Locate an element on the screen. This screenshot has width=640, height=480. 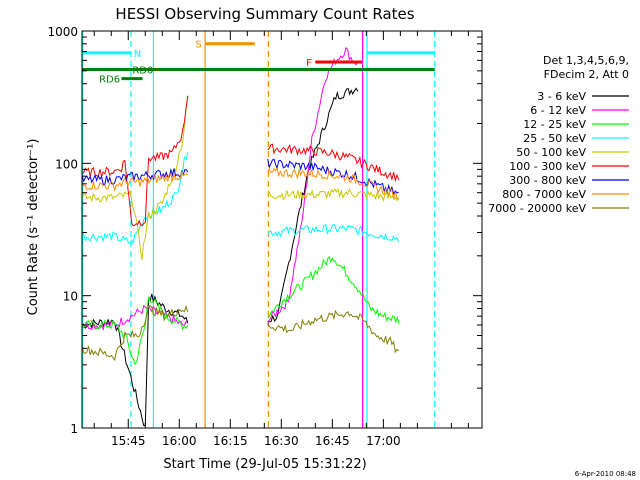
legend-entry-label: 12 - 25 keV is located at coordinates (554, 124).